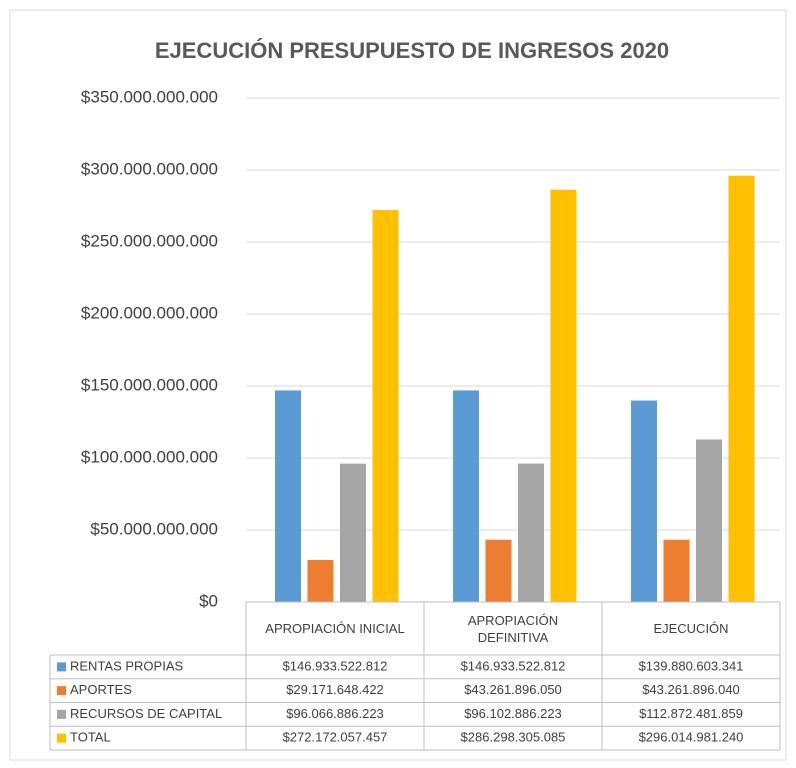 Image resolution: width=796 pixels, height=768 pixels. I want to click on data-label: $112.872.481.859, so click(691, 713).